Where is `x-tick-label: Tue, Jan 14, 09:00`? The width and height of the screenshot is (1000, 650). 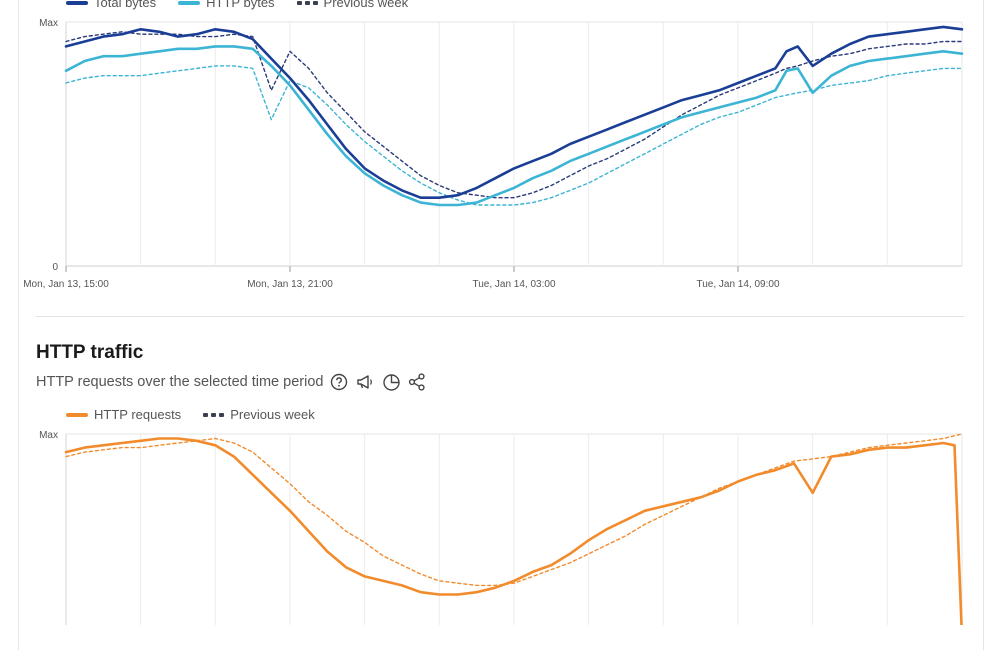 x-tick-label: Tue, Jan 14, 09:00 is located at coordinates (737, 284).